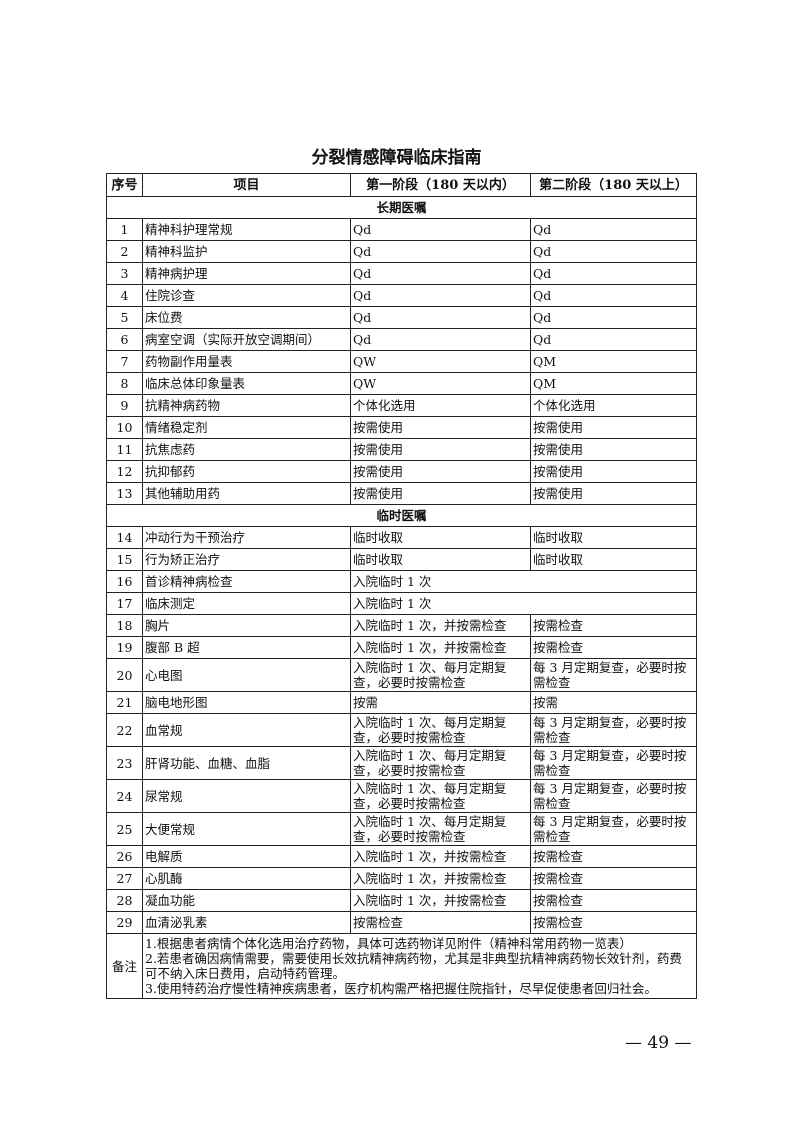 This screenshot has height=1122, width=793. Describe the element at coordinates (401, 229) in the screenshot. I see `table-row: 1 精神科护理常规 Qd Qd` at that location.